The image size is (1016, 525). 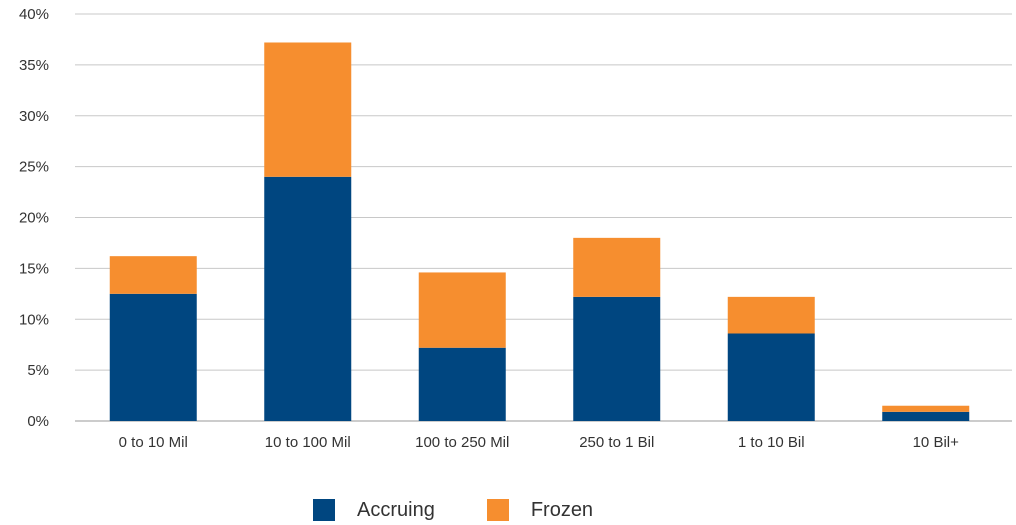 What do you see at coordinates (479, 510) in the screenshot?
I see `legend: Accruing Frozen` at bounding box center [479, 510].